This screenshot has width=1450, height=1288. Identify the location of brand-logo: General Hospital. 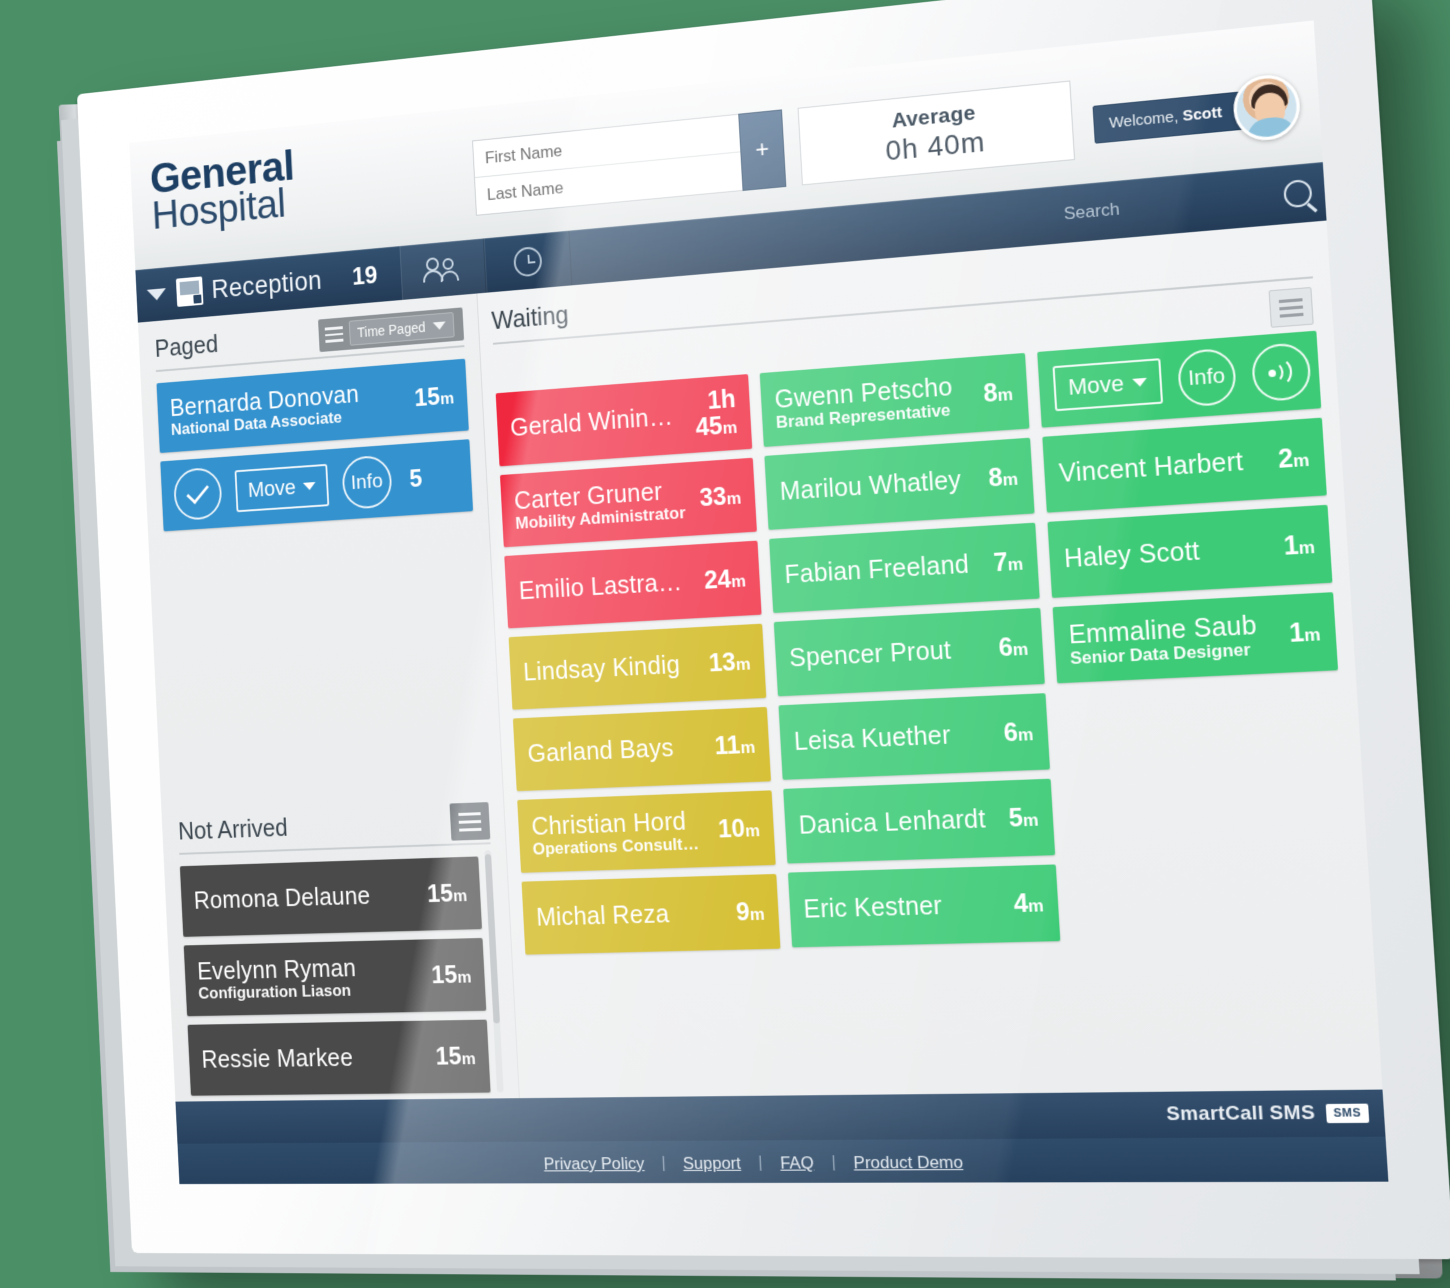
(223, 188).